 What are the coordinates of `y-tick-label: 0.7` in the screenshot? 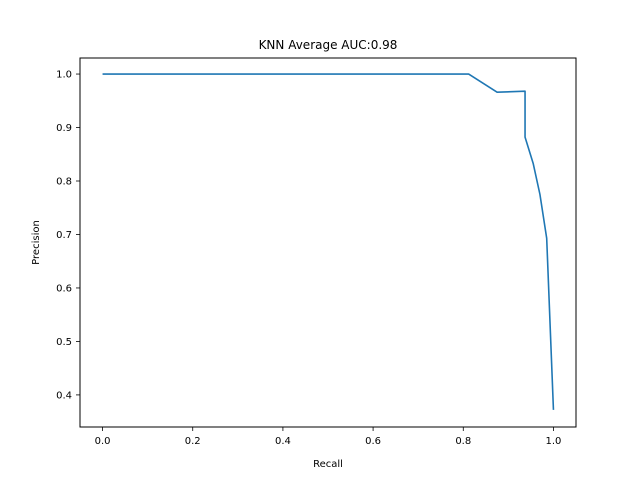 It's located at (64, 235).